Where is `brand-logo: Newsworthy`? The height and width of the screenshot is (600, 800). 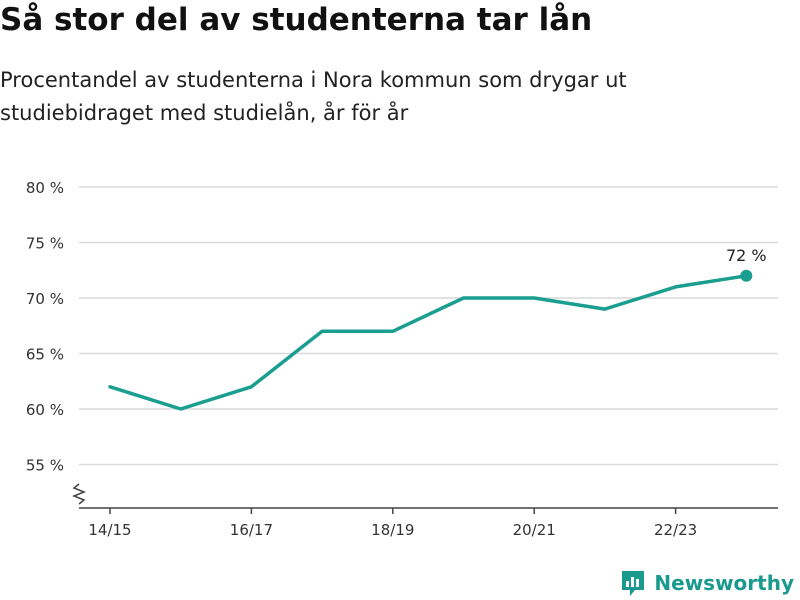
brand-logo: Newsworthy is located at coordinates (707, 583).